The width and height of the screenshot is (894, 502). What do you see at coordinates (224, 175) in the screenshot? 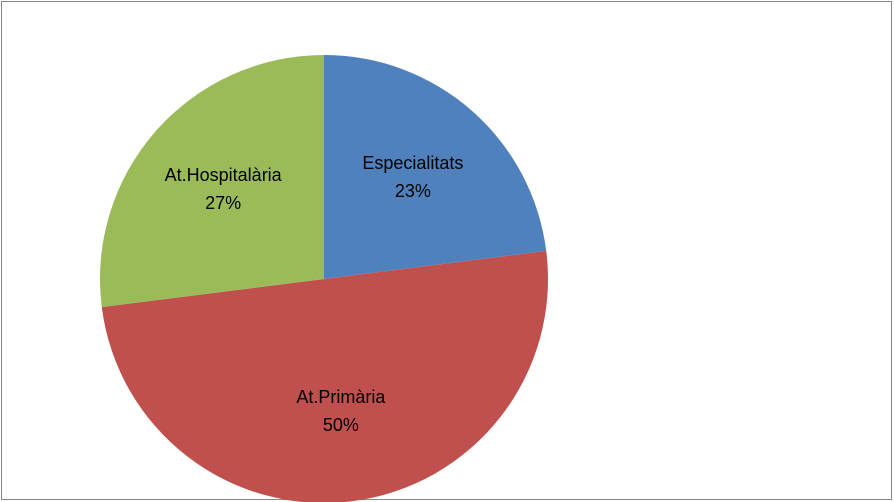
I see `slice-label: At.Hospitalària` at bounding box center [224, 175].